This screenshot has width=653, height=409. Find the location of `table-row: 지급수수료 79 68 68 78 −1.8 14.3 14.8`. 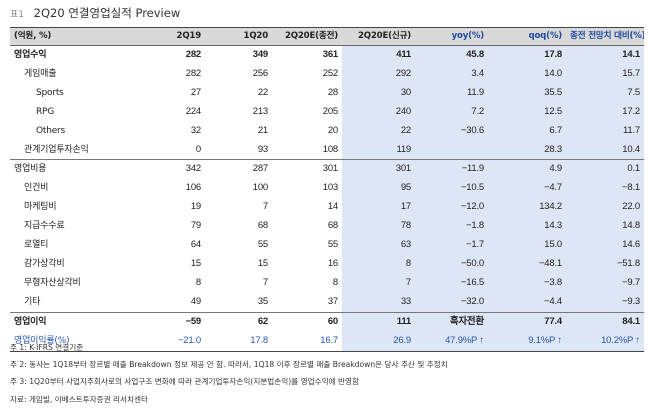

table-row: 지급수수료 79 68 68 78 −1.8 14.3 14.8 is located at coordinates (327, 227).